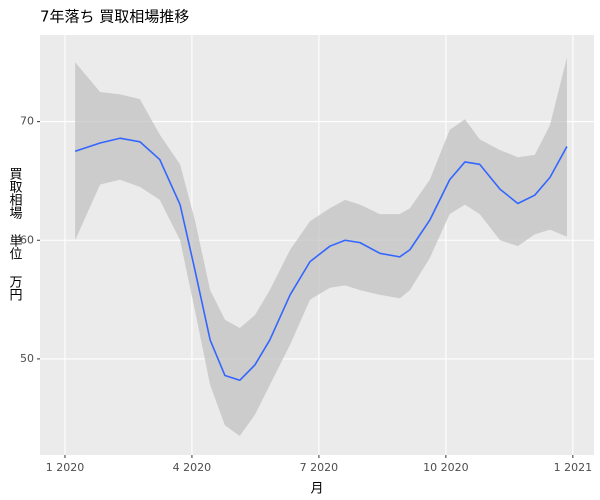 Image resolution: width=600 pixels, height=500 pixels. Describe the element at coordinates (27, 121) in the screenshot. I see `y-tick-label: 70` at that location.